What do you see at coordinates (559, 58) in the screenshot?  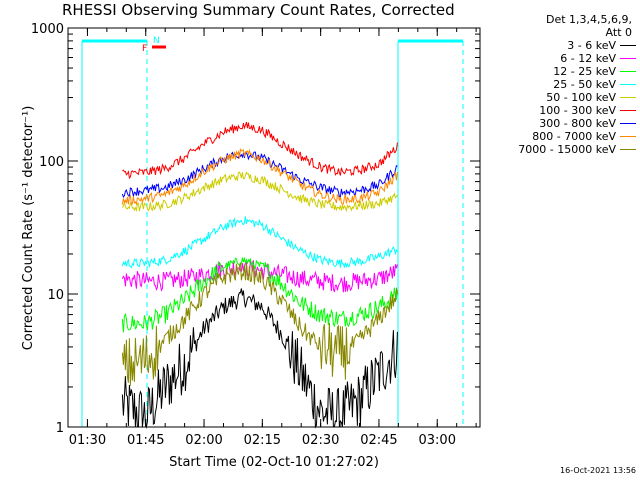 I see `legend-item-1: 6 - 12 keV` at bounding box center [559, 58].